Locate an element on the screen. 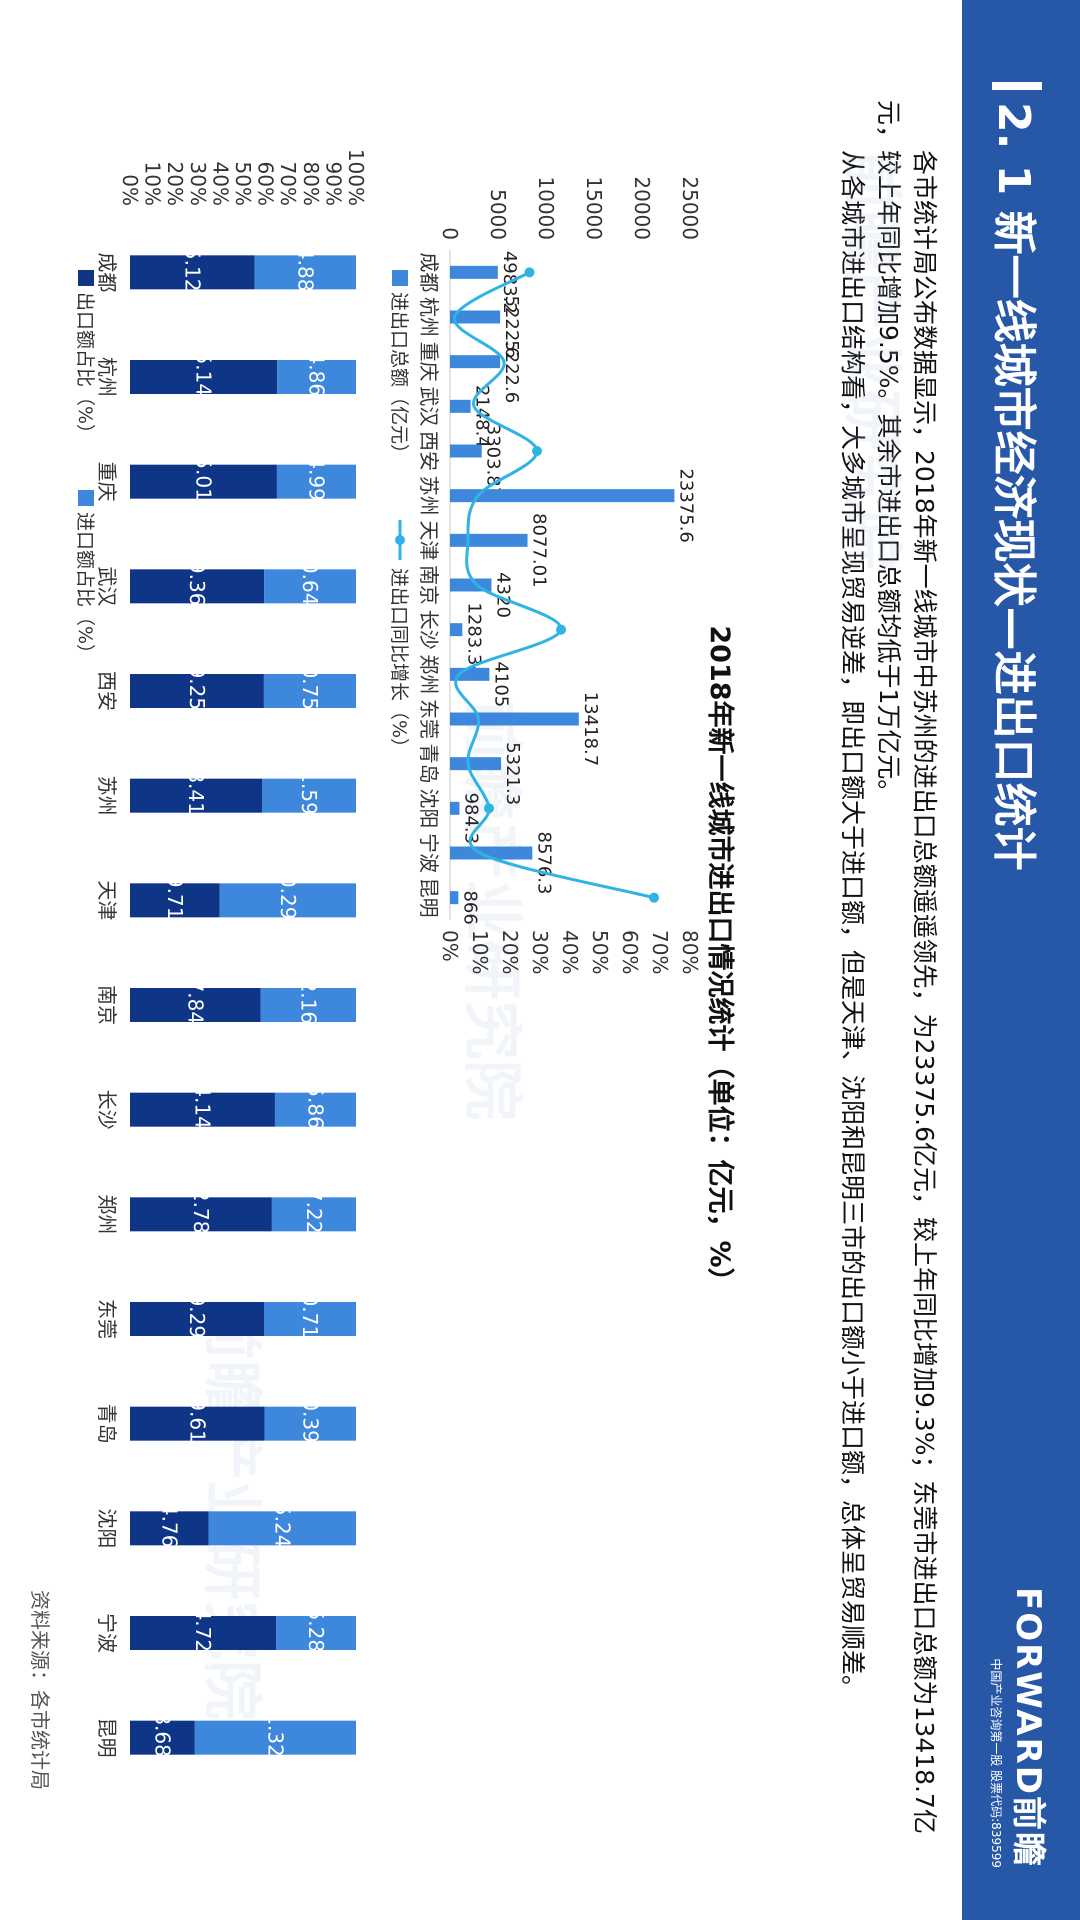 The width and height of the screenshot is (1080, 1920). y-tick-label: 0% is located at coordinates (130, 190).